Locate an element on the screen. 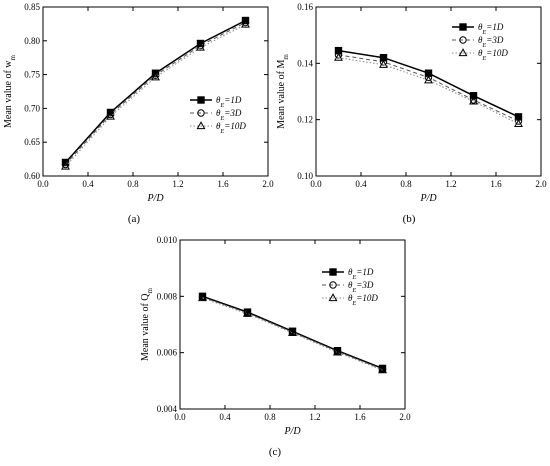 This screenshot has height=466, width=550. y-tick-label: 0.16 is located at coordinates (305, 7).